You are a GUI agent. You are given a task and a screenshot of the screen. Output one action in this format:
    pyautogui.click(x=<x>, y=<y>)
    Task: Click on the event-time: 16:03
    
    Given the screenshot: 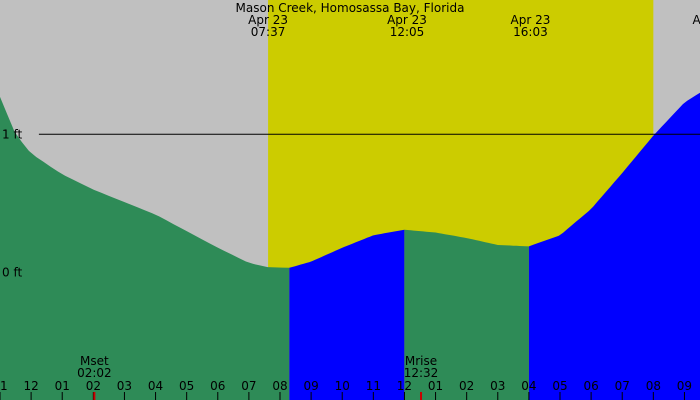 What is the action you would take?
    pyautogui.click(x=530, y=32)
    